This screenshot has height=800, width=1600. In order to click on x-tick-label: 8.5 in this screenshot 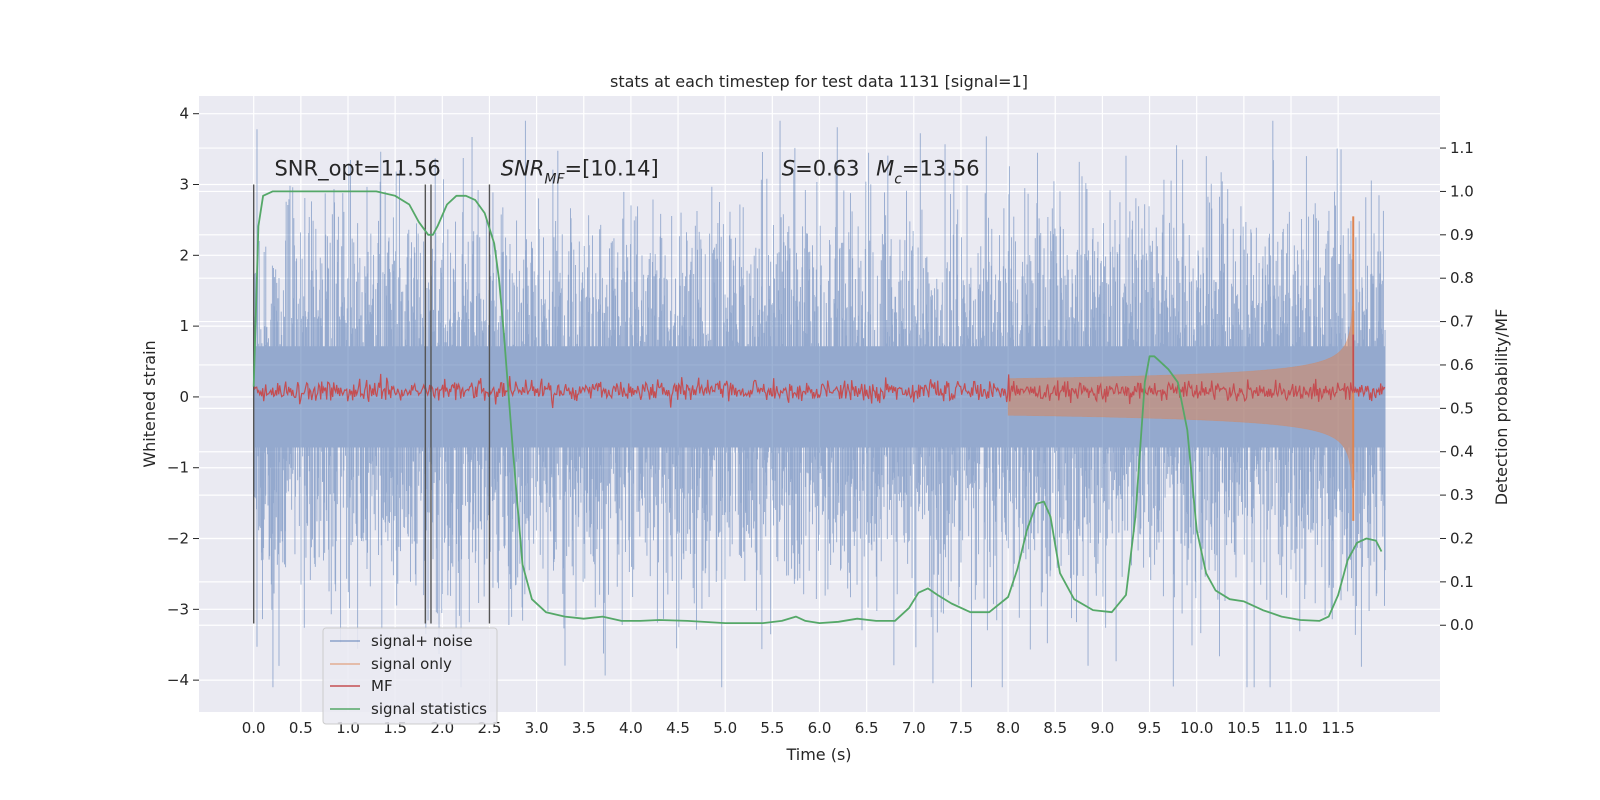, I will do `click(1055, 728)`.